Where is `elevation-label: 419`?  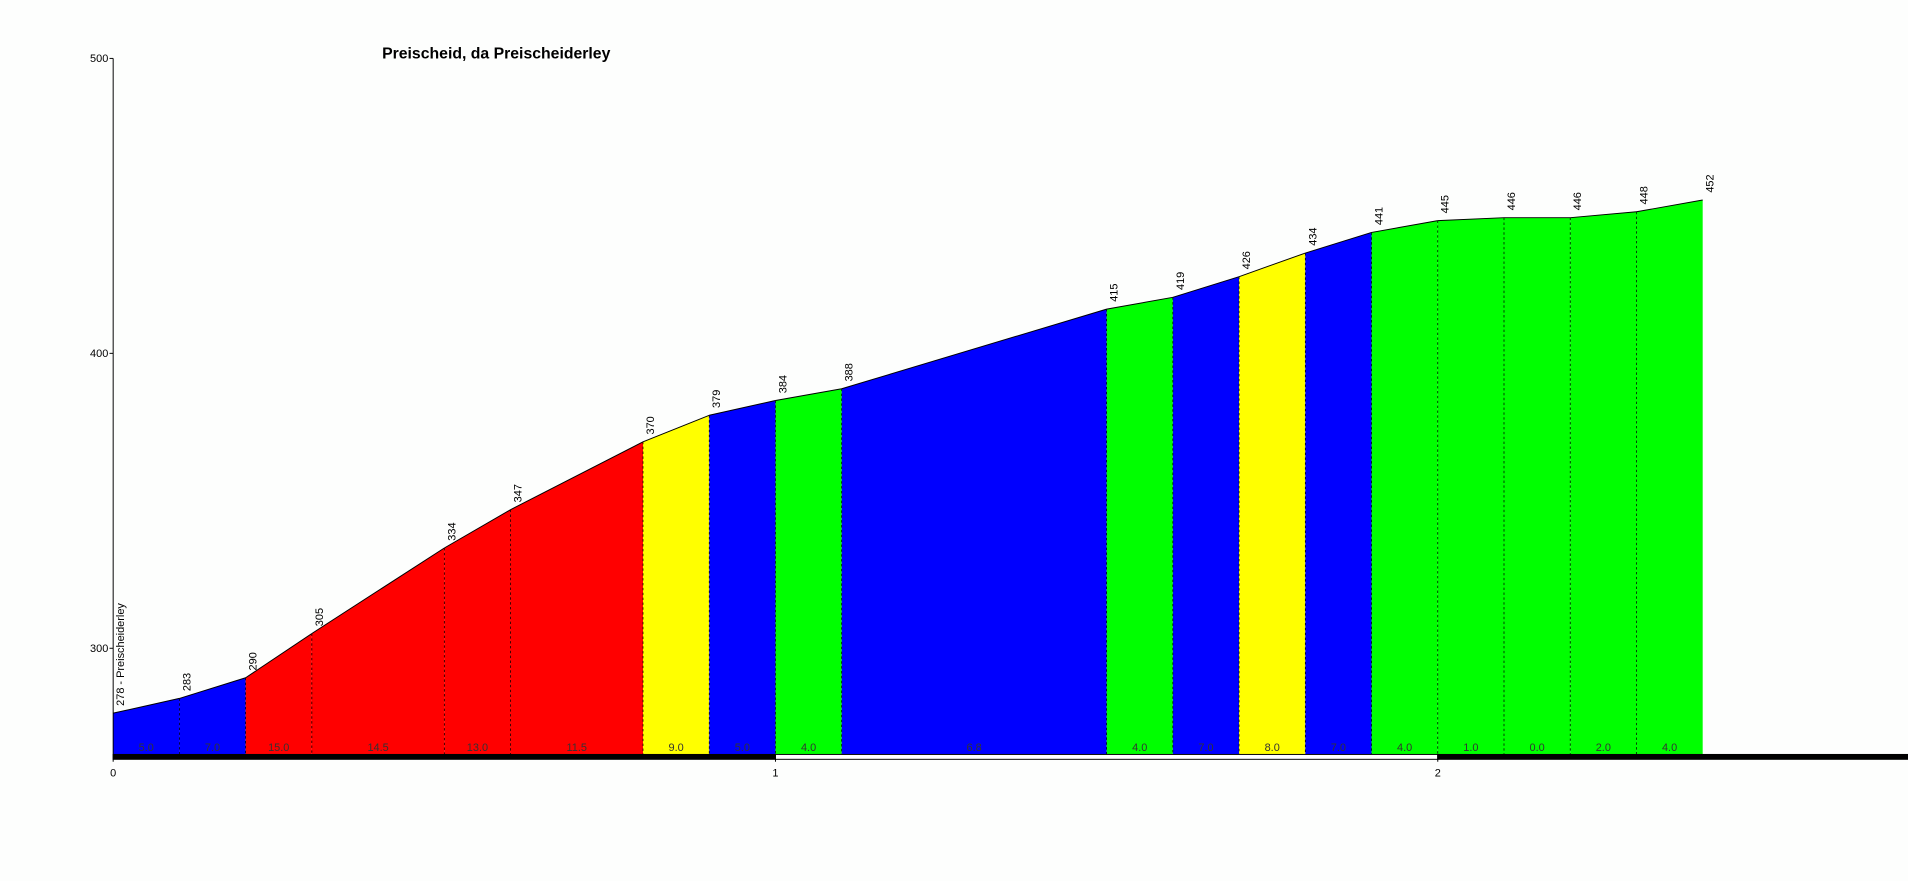
elevation-label: 419 is located at coordinates (1181, 281).